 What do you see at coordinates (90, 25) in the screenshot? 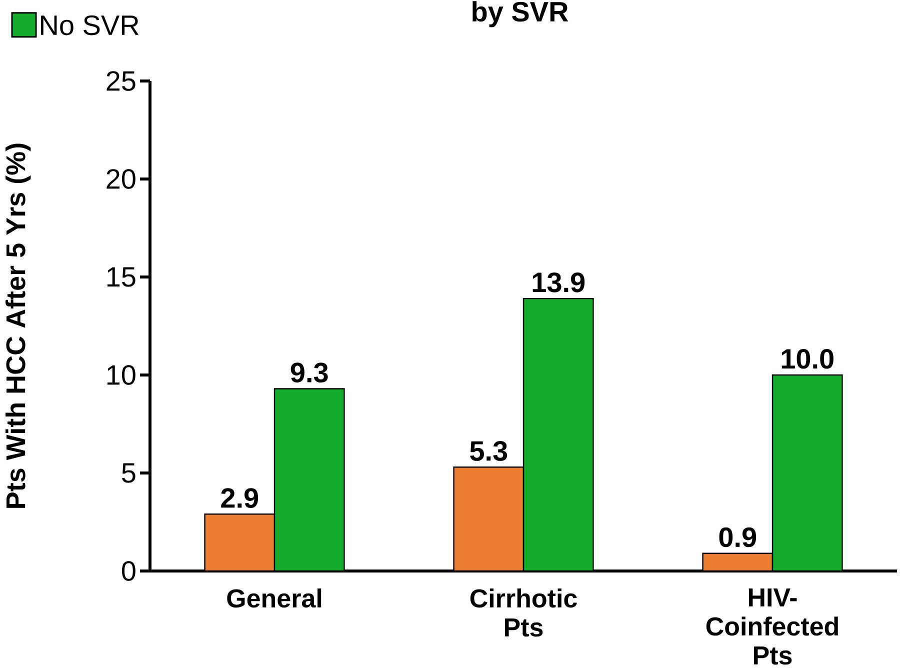
I see `legend-label: No SVR` at bounding box center [90, 25].